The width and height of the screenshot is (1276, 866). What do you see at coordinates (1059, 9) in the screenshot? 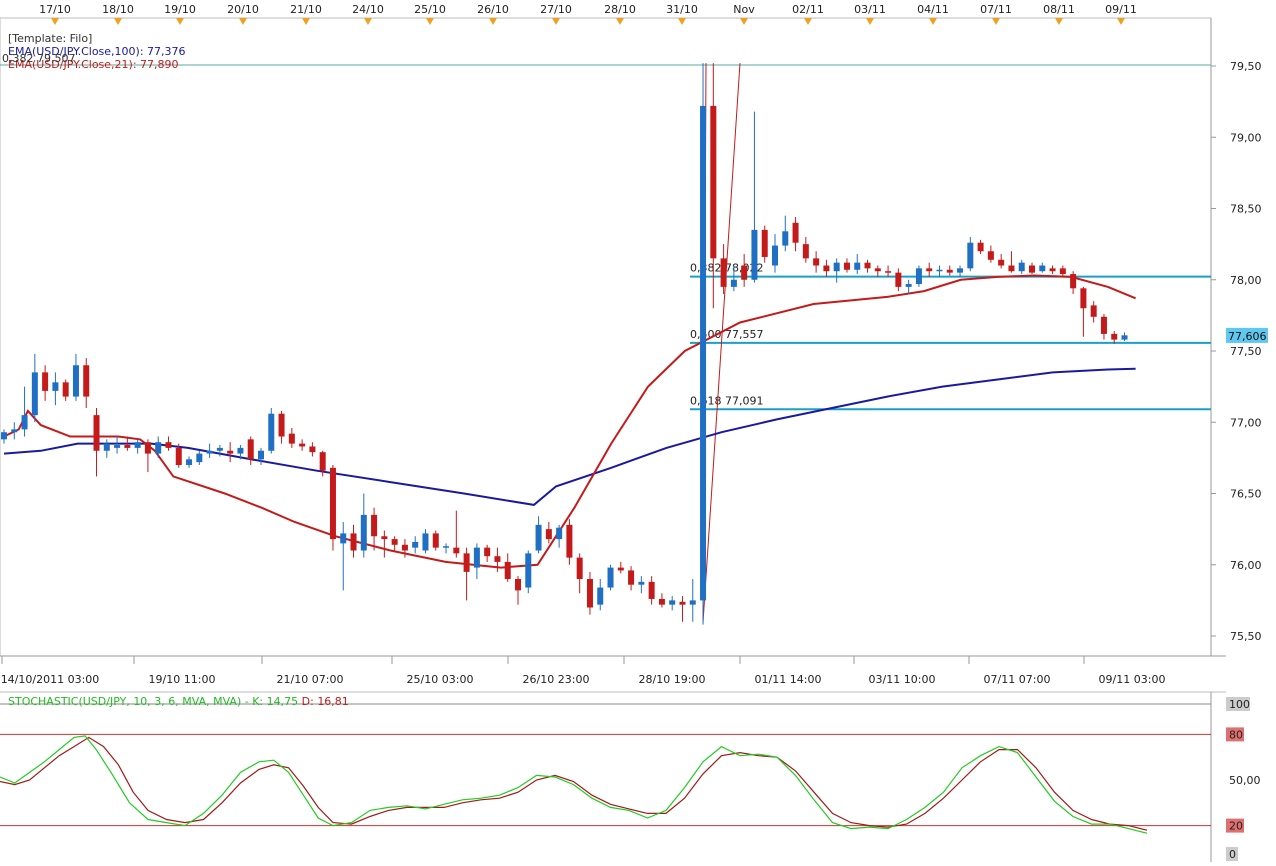
I see `top-day-label: 08/11` at bounding box center [1059, 9].